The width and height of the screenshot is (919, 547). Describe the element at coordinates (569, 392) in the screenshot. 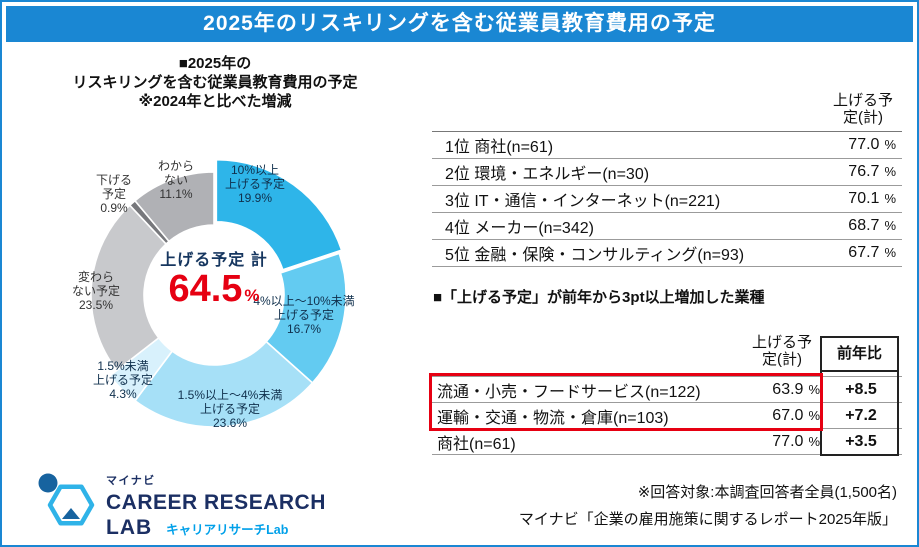

I see `industry-label: 流通・小売・フードサービス(n=122)` at that location.